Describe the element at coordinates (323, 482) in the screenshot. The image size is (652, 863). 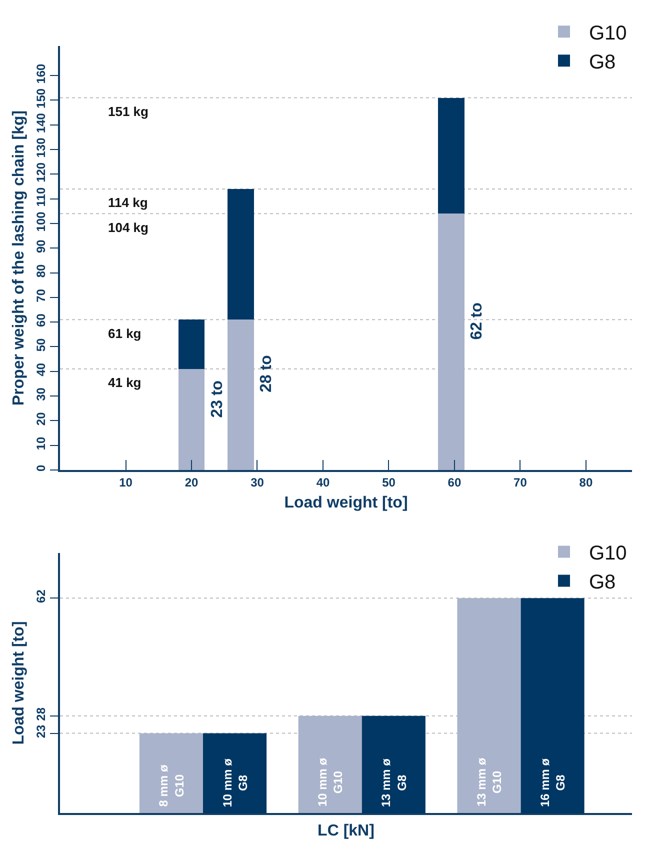
I see `x-tick-label: 40` at that location.